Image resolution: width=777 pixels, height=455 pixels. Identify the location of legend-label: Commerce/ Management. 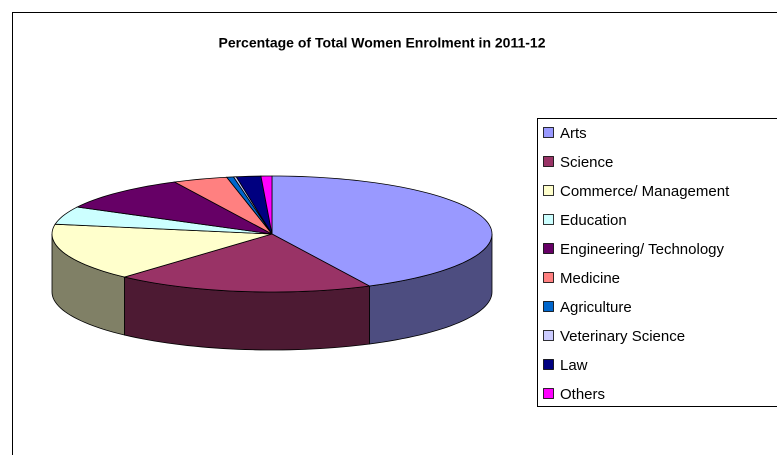
(645, 191).